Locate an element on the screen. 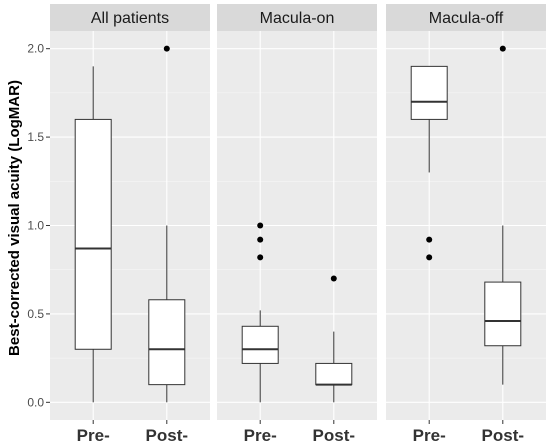  facet-title: Macula-on is located at coordinates (297, 18).